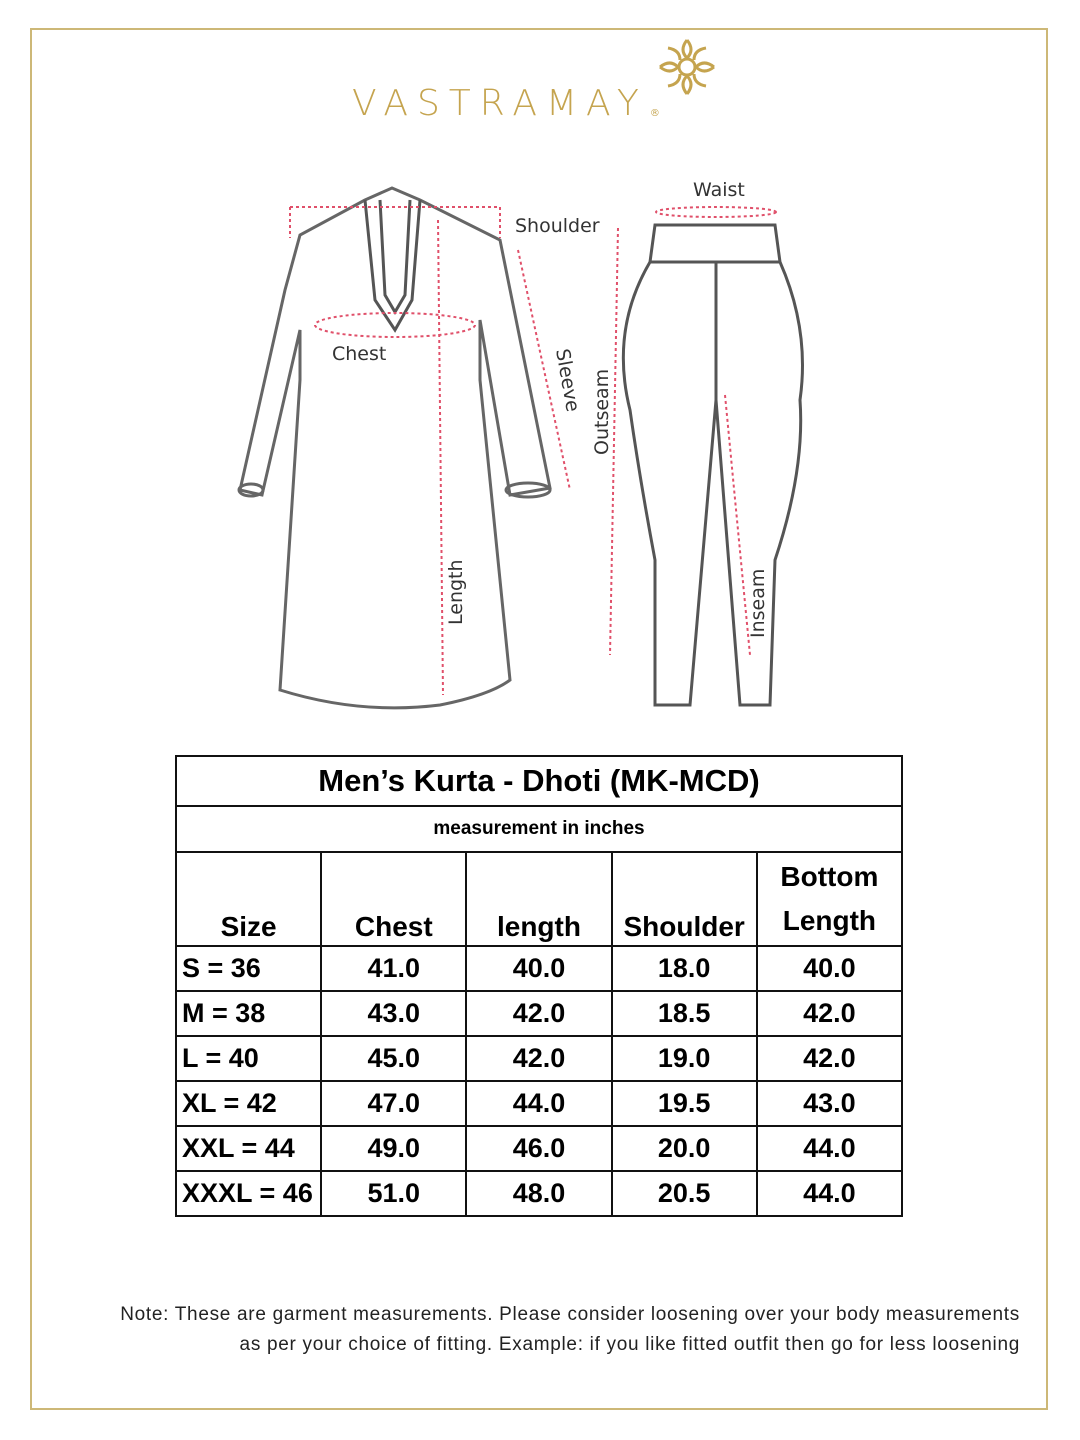  I want to click on cell-size: XXL = 44, so click(248, 1148).